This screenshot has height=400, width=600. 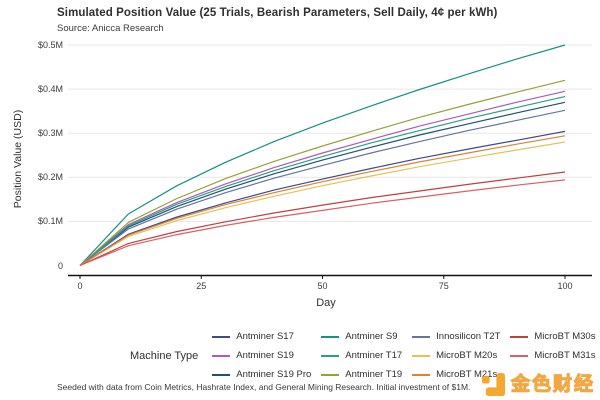 I want to click on legend-entry-antminer-s17: Antminer S17, so click(x=261, y=336).